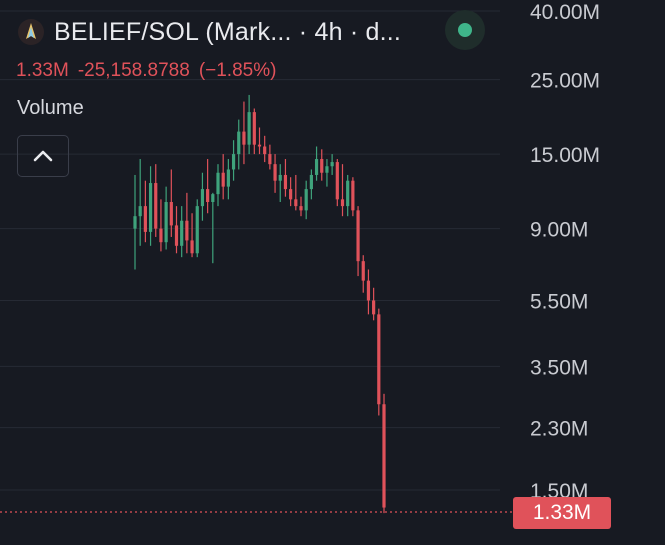  I want to click on volume-collapse-button, so click(43, 156).